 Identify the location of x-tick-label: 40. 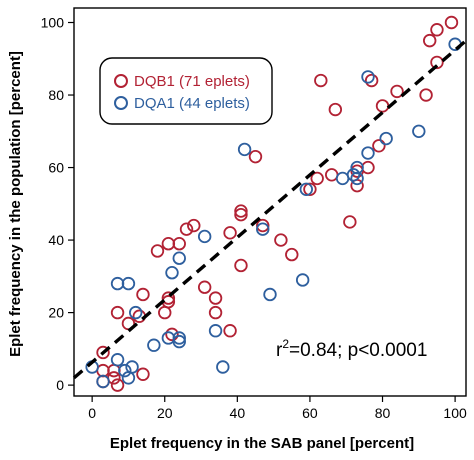
(238, 413).